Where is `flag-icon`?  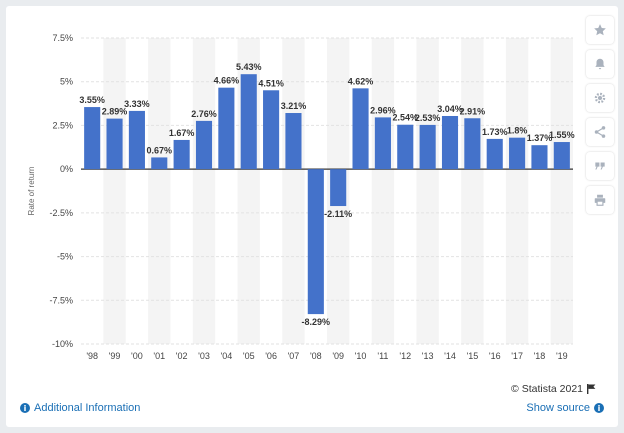 flag-icon is located at coordinates (591, 389).